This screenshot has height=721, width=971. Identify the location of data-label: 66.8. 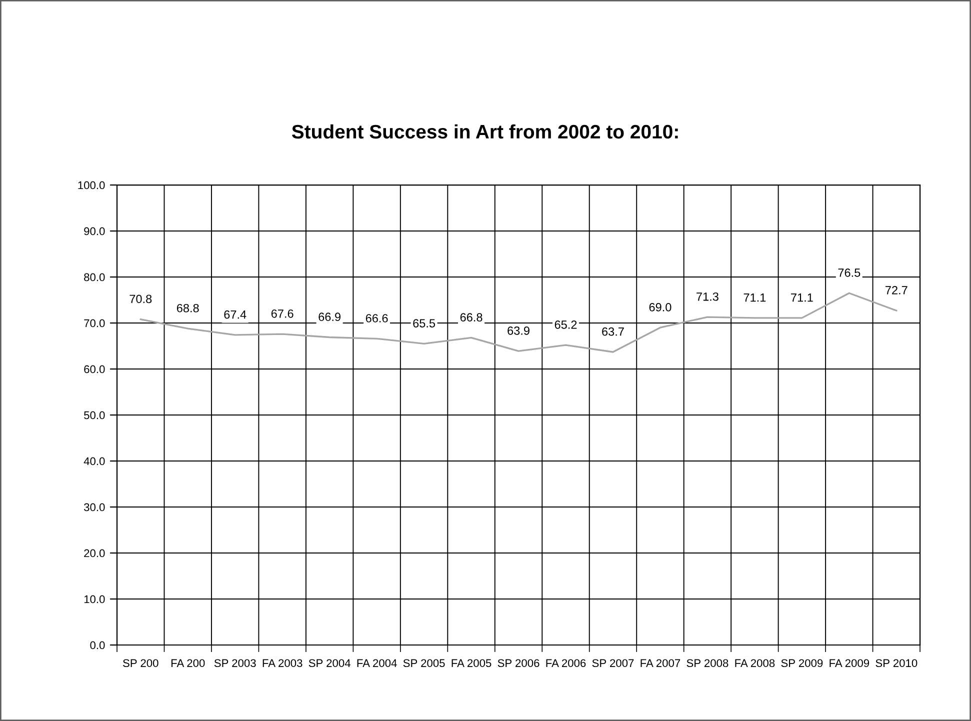
(471, 317).